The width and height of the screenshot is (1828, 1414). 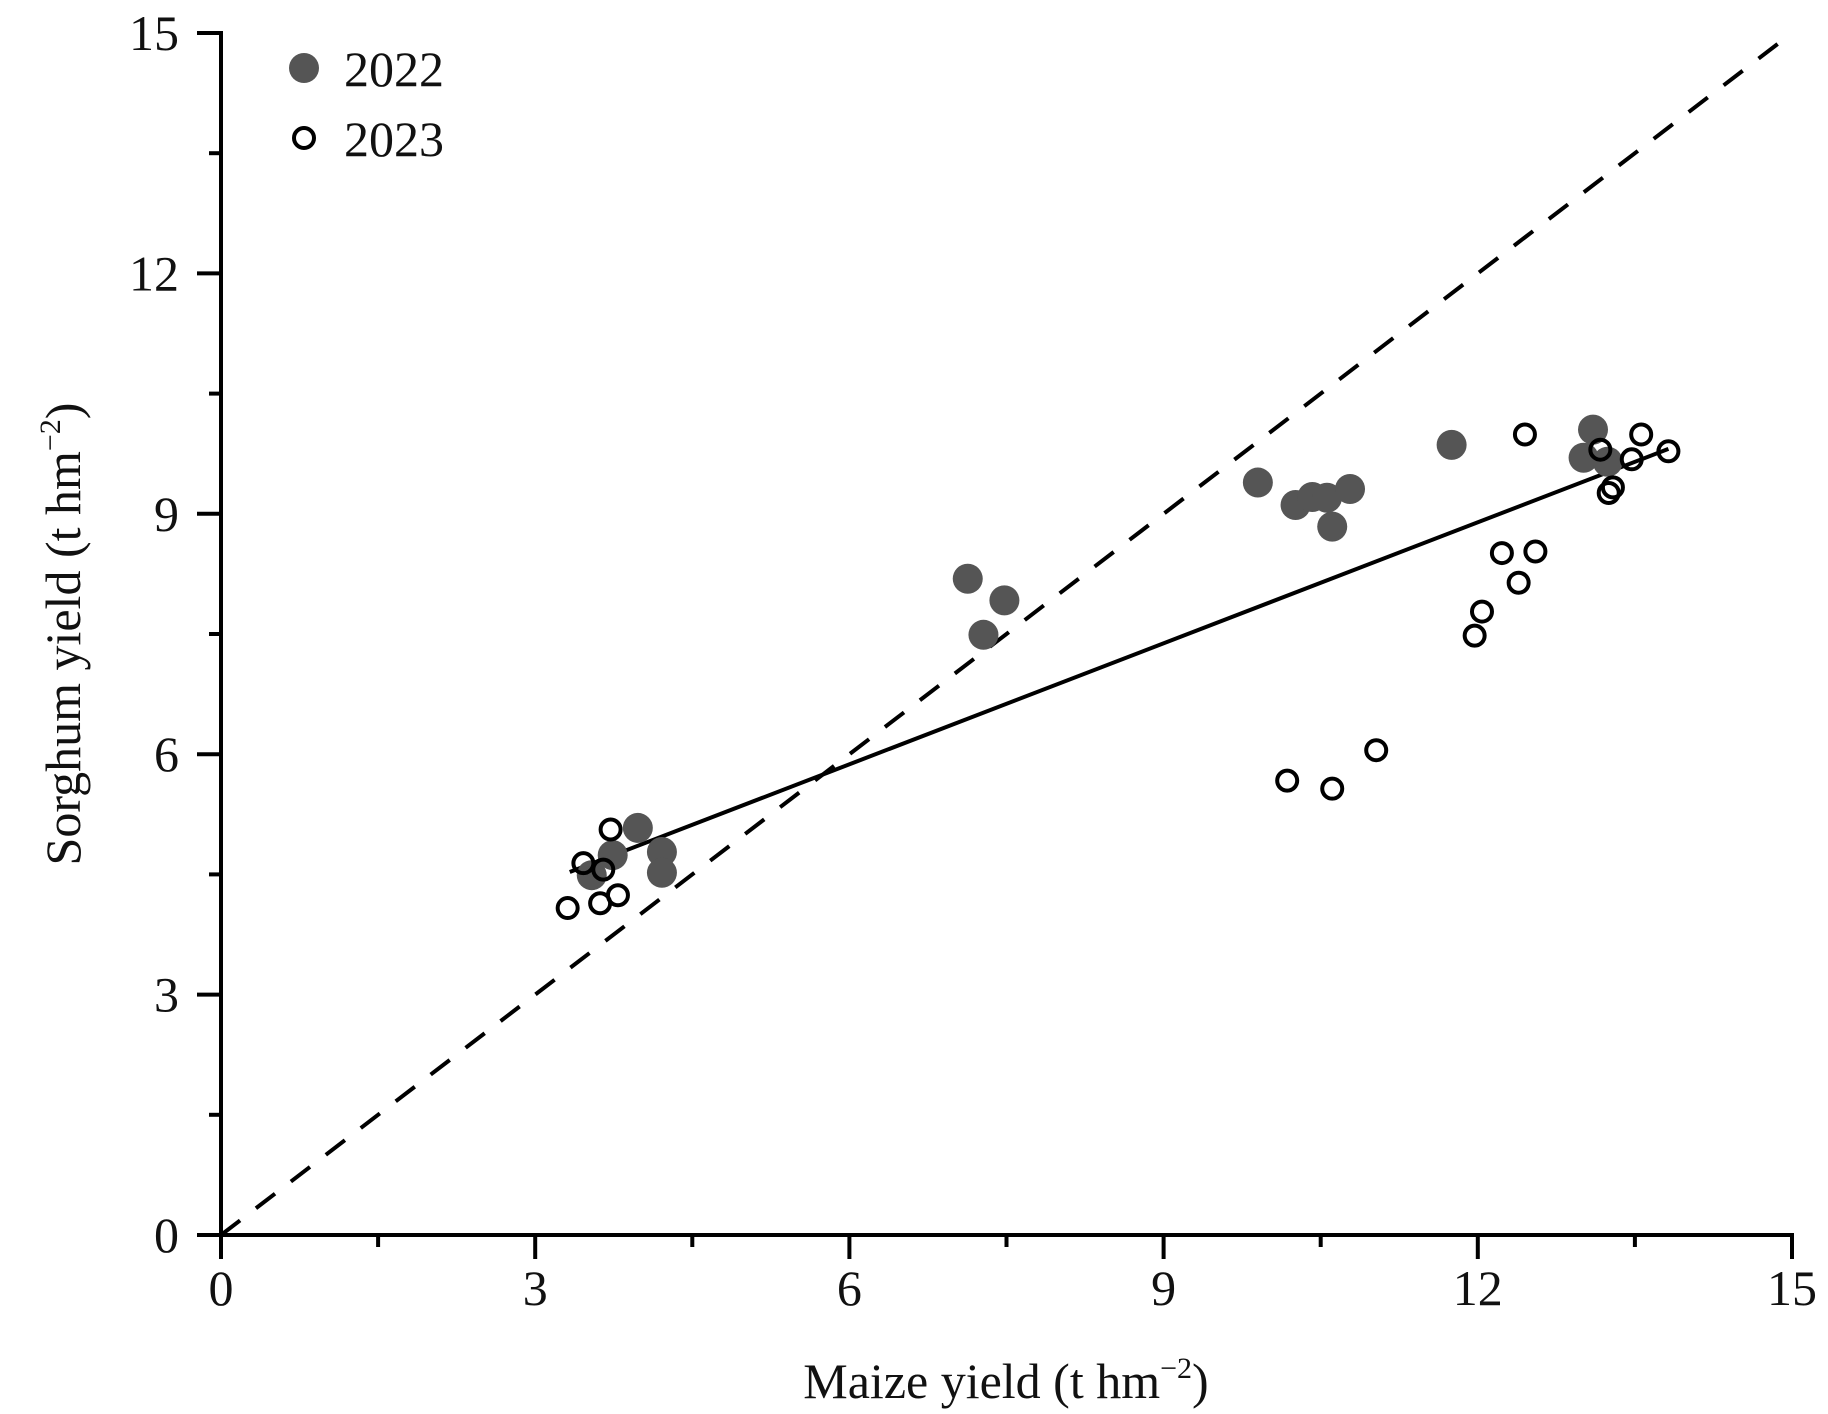 What do you see at coordinates (366, 104) in the screenshot?
I see `legend: 2022 2023` at bounding box center [366, 104].